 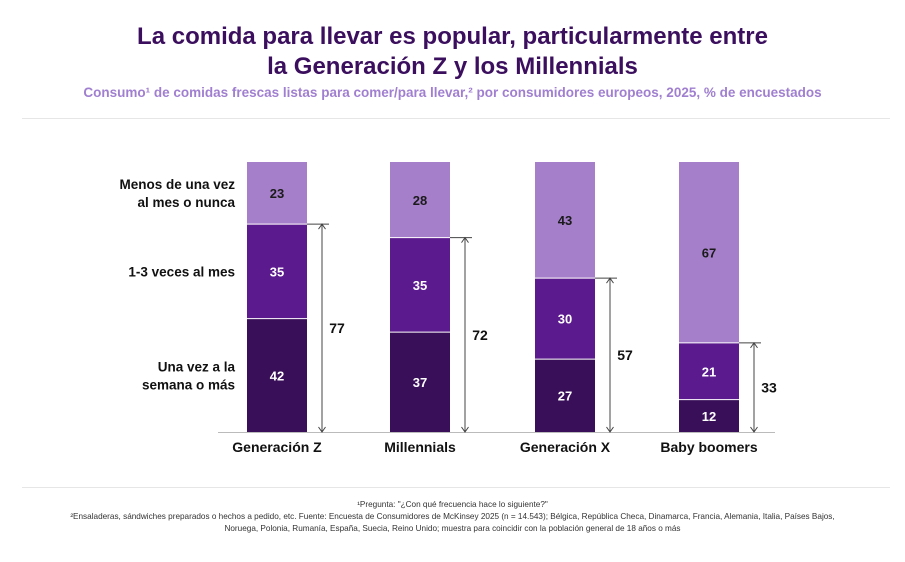 I want to click on total-label-4: 33, so click(x=769, y=387).